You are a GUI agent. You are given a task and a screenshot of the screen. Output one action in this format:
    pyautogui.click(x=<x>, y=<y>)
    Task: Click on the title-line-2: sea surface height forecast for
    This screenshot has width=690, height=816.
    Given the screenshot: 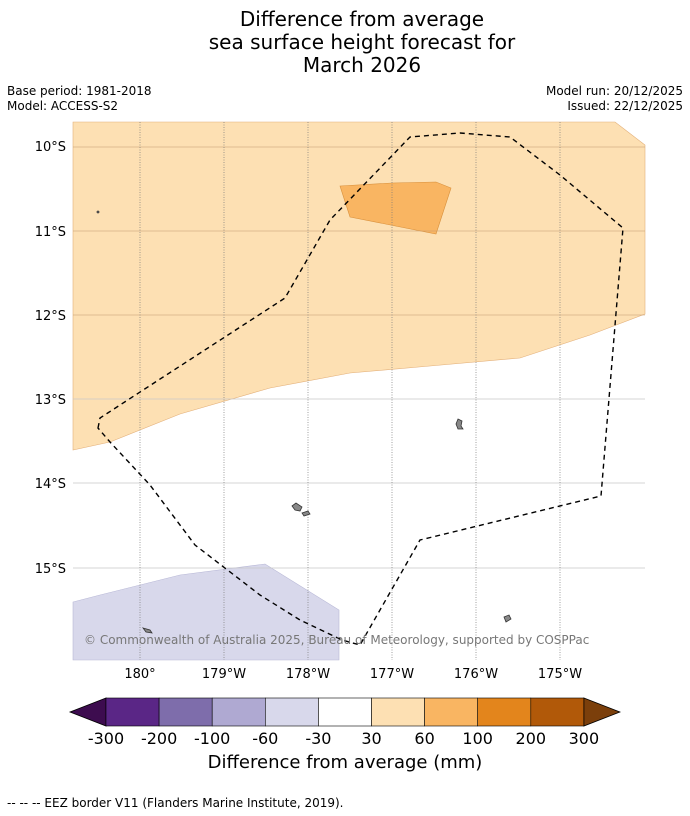 What is the action you would take?
    pyautogui.click(x=362, y=42)
    